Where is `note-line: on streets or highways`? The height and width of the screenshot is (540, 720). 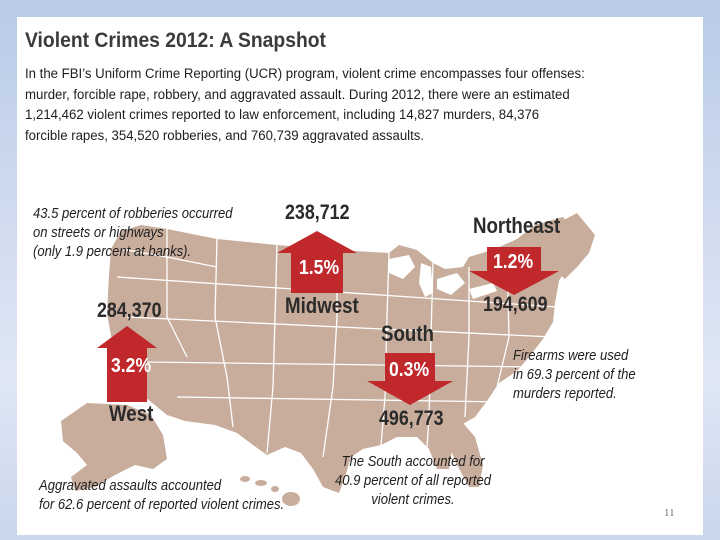 note-line: on streets or highways is located at coordinates (98, 233).